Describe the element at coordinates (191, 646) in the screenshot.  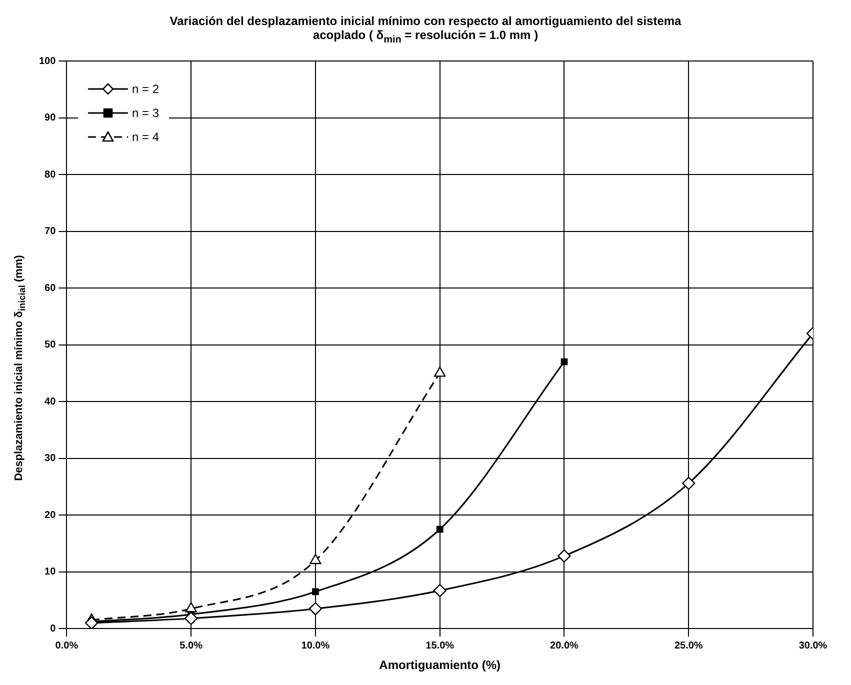
I see `x-tick-label: 5.0%` at that location.